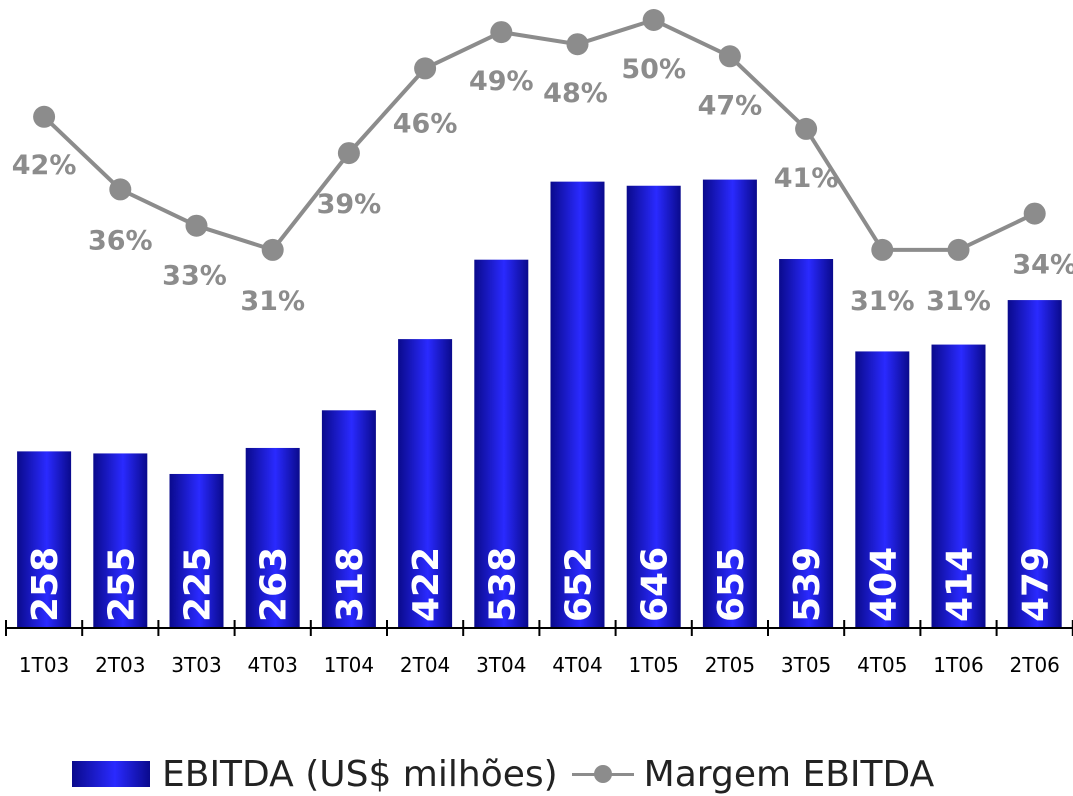 The height and width of the screenshot is (796, 1073). Describe the element at coordinates (1036, 584) in the screenshot. I see `bar-value-label: 479` at that location.